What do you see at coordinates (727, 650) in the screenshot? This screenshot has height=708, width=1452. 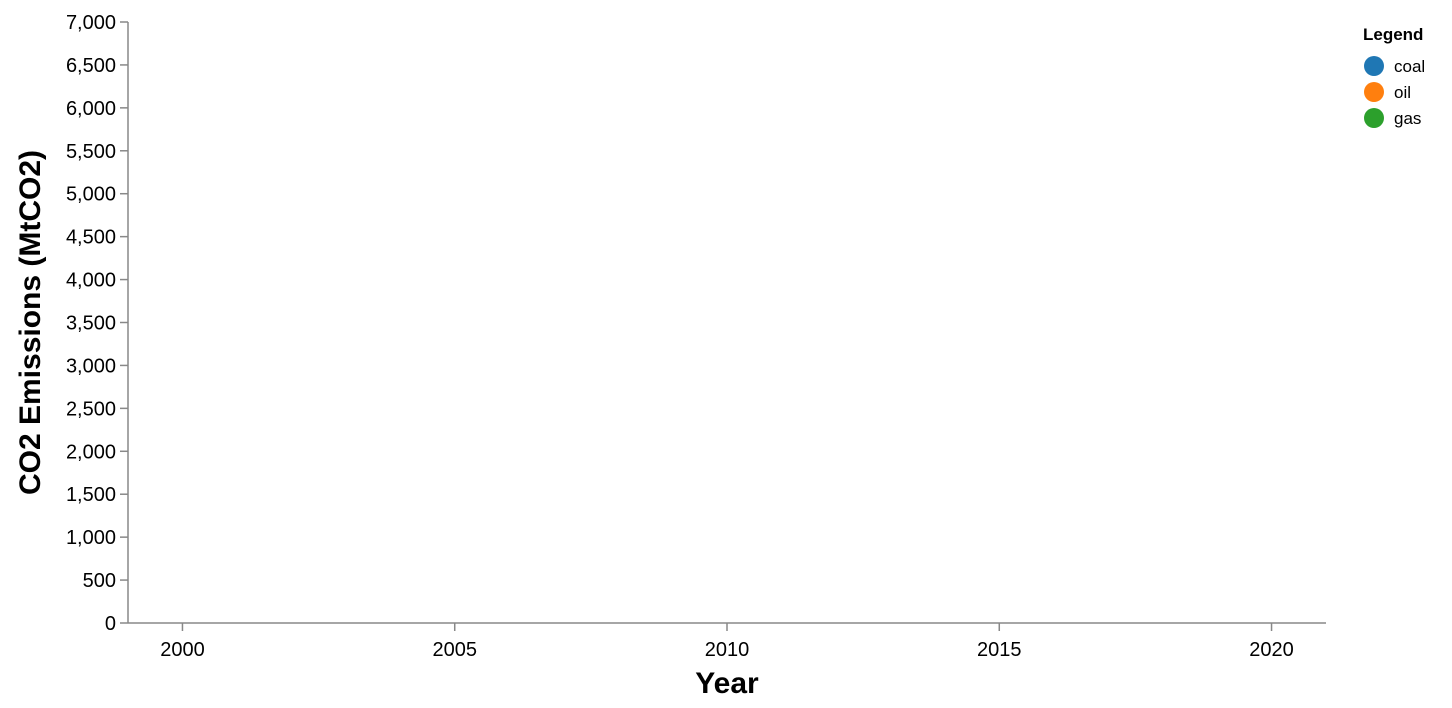 I see `x-tick-label: 2010` at bounding box center [727, 650].